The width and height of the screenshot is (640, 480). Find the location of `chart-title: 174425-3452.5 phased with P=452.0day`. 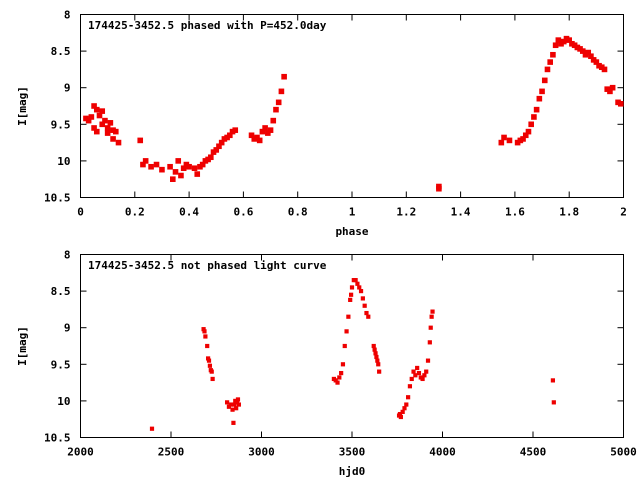

chart-title: 174425-3452.5 phased with P=452.0day is located at coordinates (207, 25).